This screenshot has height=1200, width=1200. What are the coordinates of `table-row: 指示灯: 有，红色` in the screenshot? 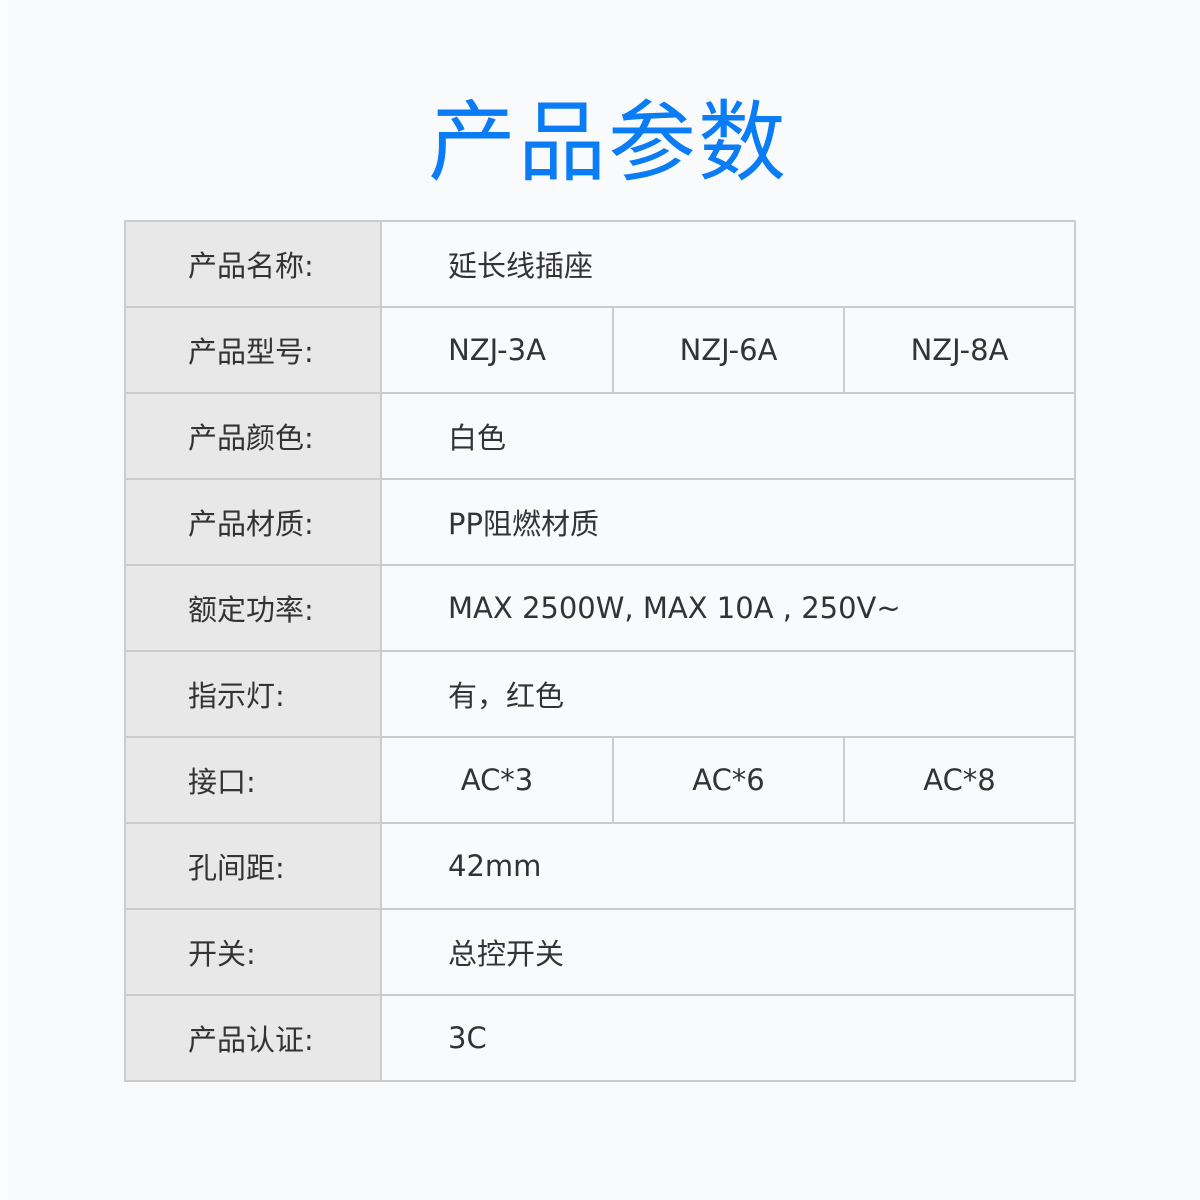 It's located at (600, 694).